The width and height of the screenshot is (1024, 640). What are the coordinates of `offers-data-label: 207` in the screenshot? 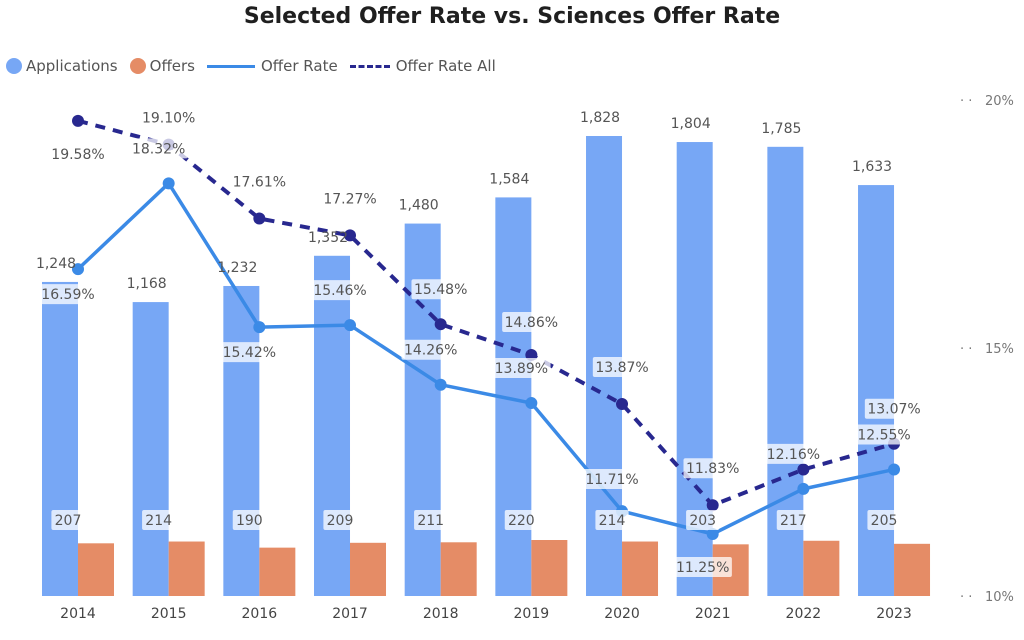 It's located at (68, 521).